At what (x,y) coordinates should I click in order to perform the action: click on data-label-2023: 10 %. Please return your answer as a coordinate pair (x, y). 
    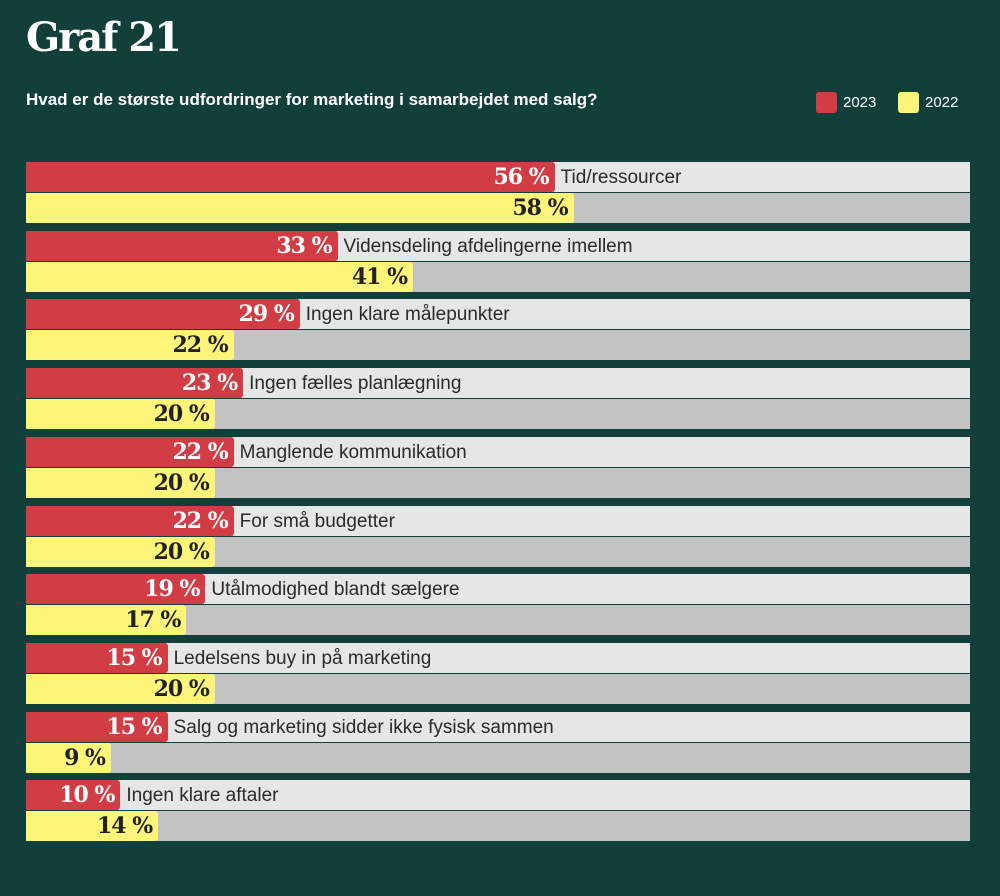
    Looking at the image, I should click on (87, 795).